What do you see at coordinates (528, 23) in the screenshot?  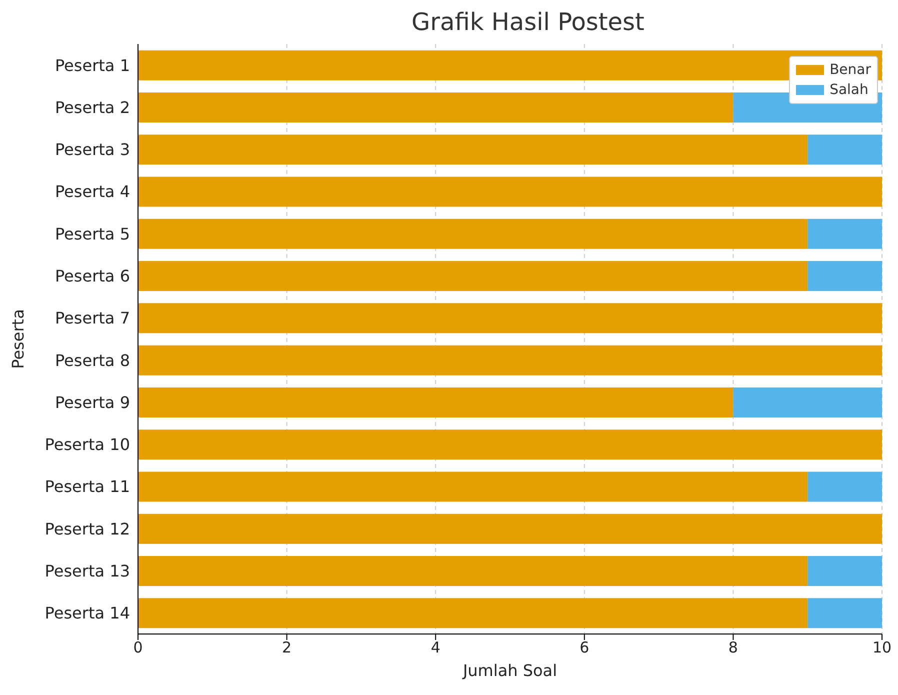 I see `chart-title: Grafik Hasil Postest` at bounding box center [528, 23].